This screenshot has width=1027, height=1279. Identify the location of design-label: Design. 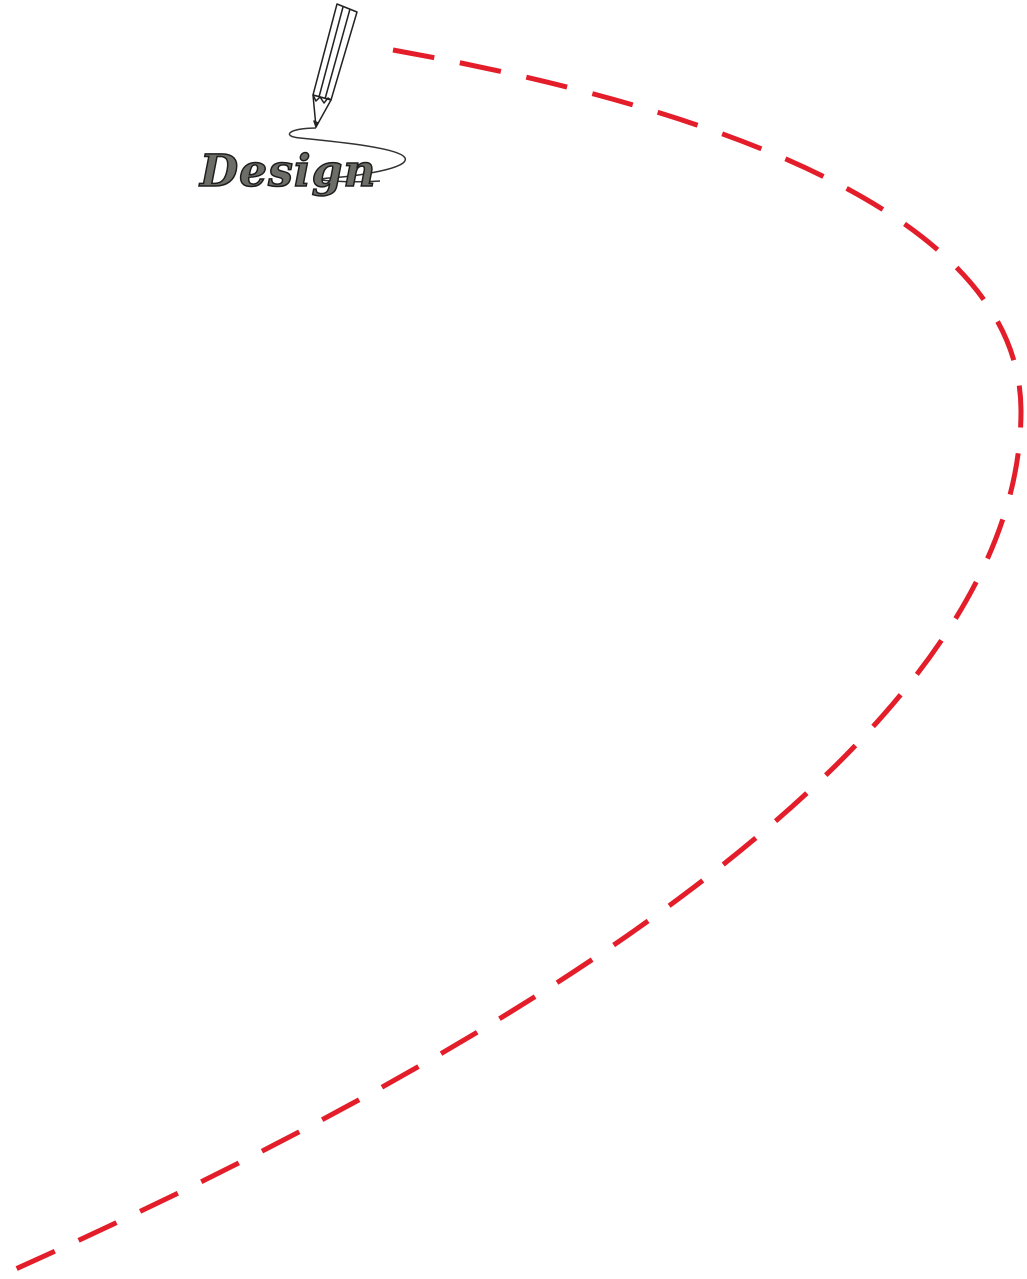
(287, 171).